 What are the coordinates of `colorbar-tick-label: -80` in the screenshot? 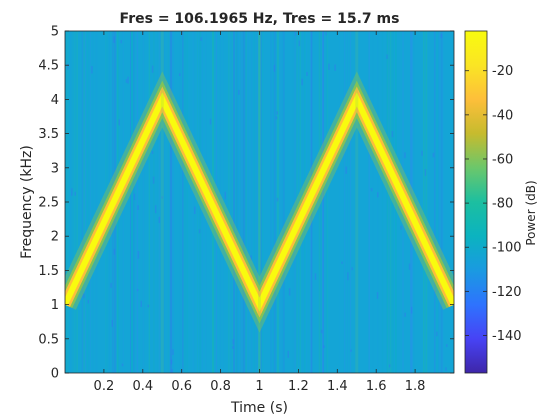 It's located at (502, 204).